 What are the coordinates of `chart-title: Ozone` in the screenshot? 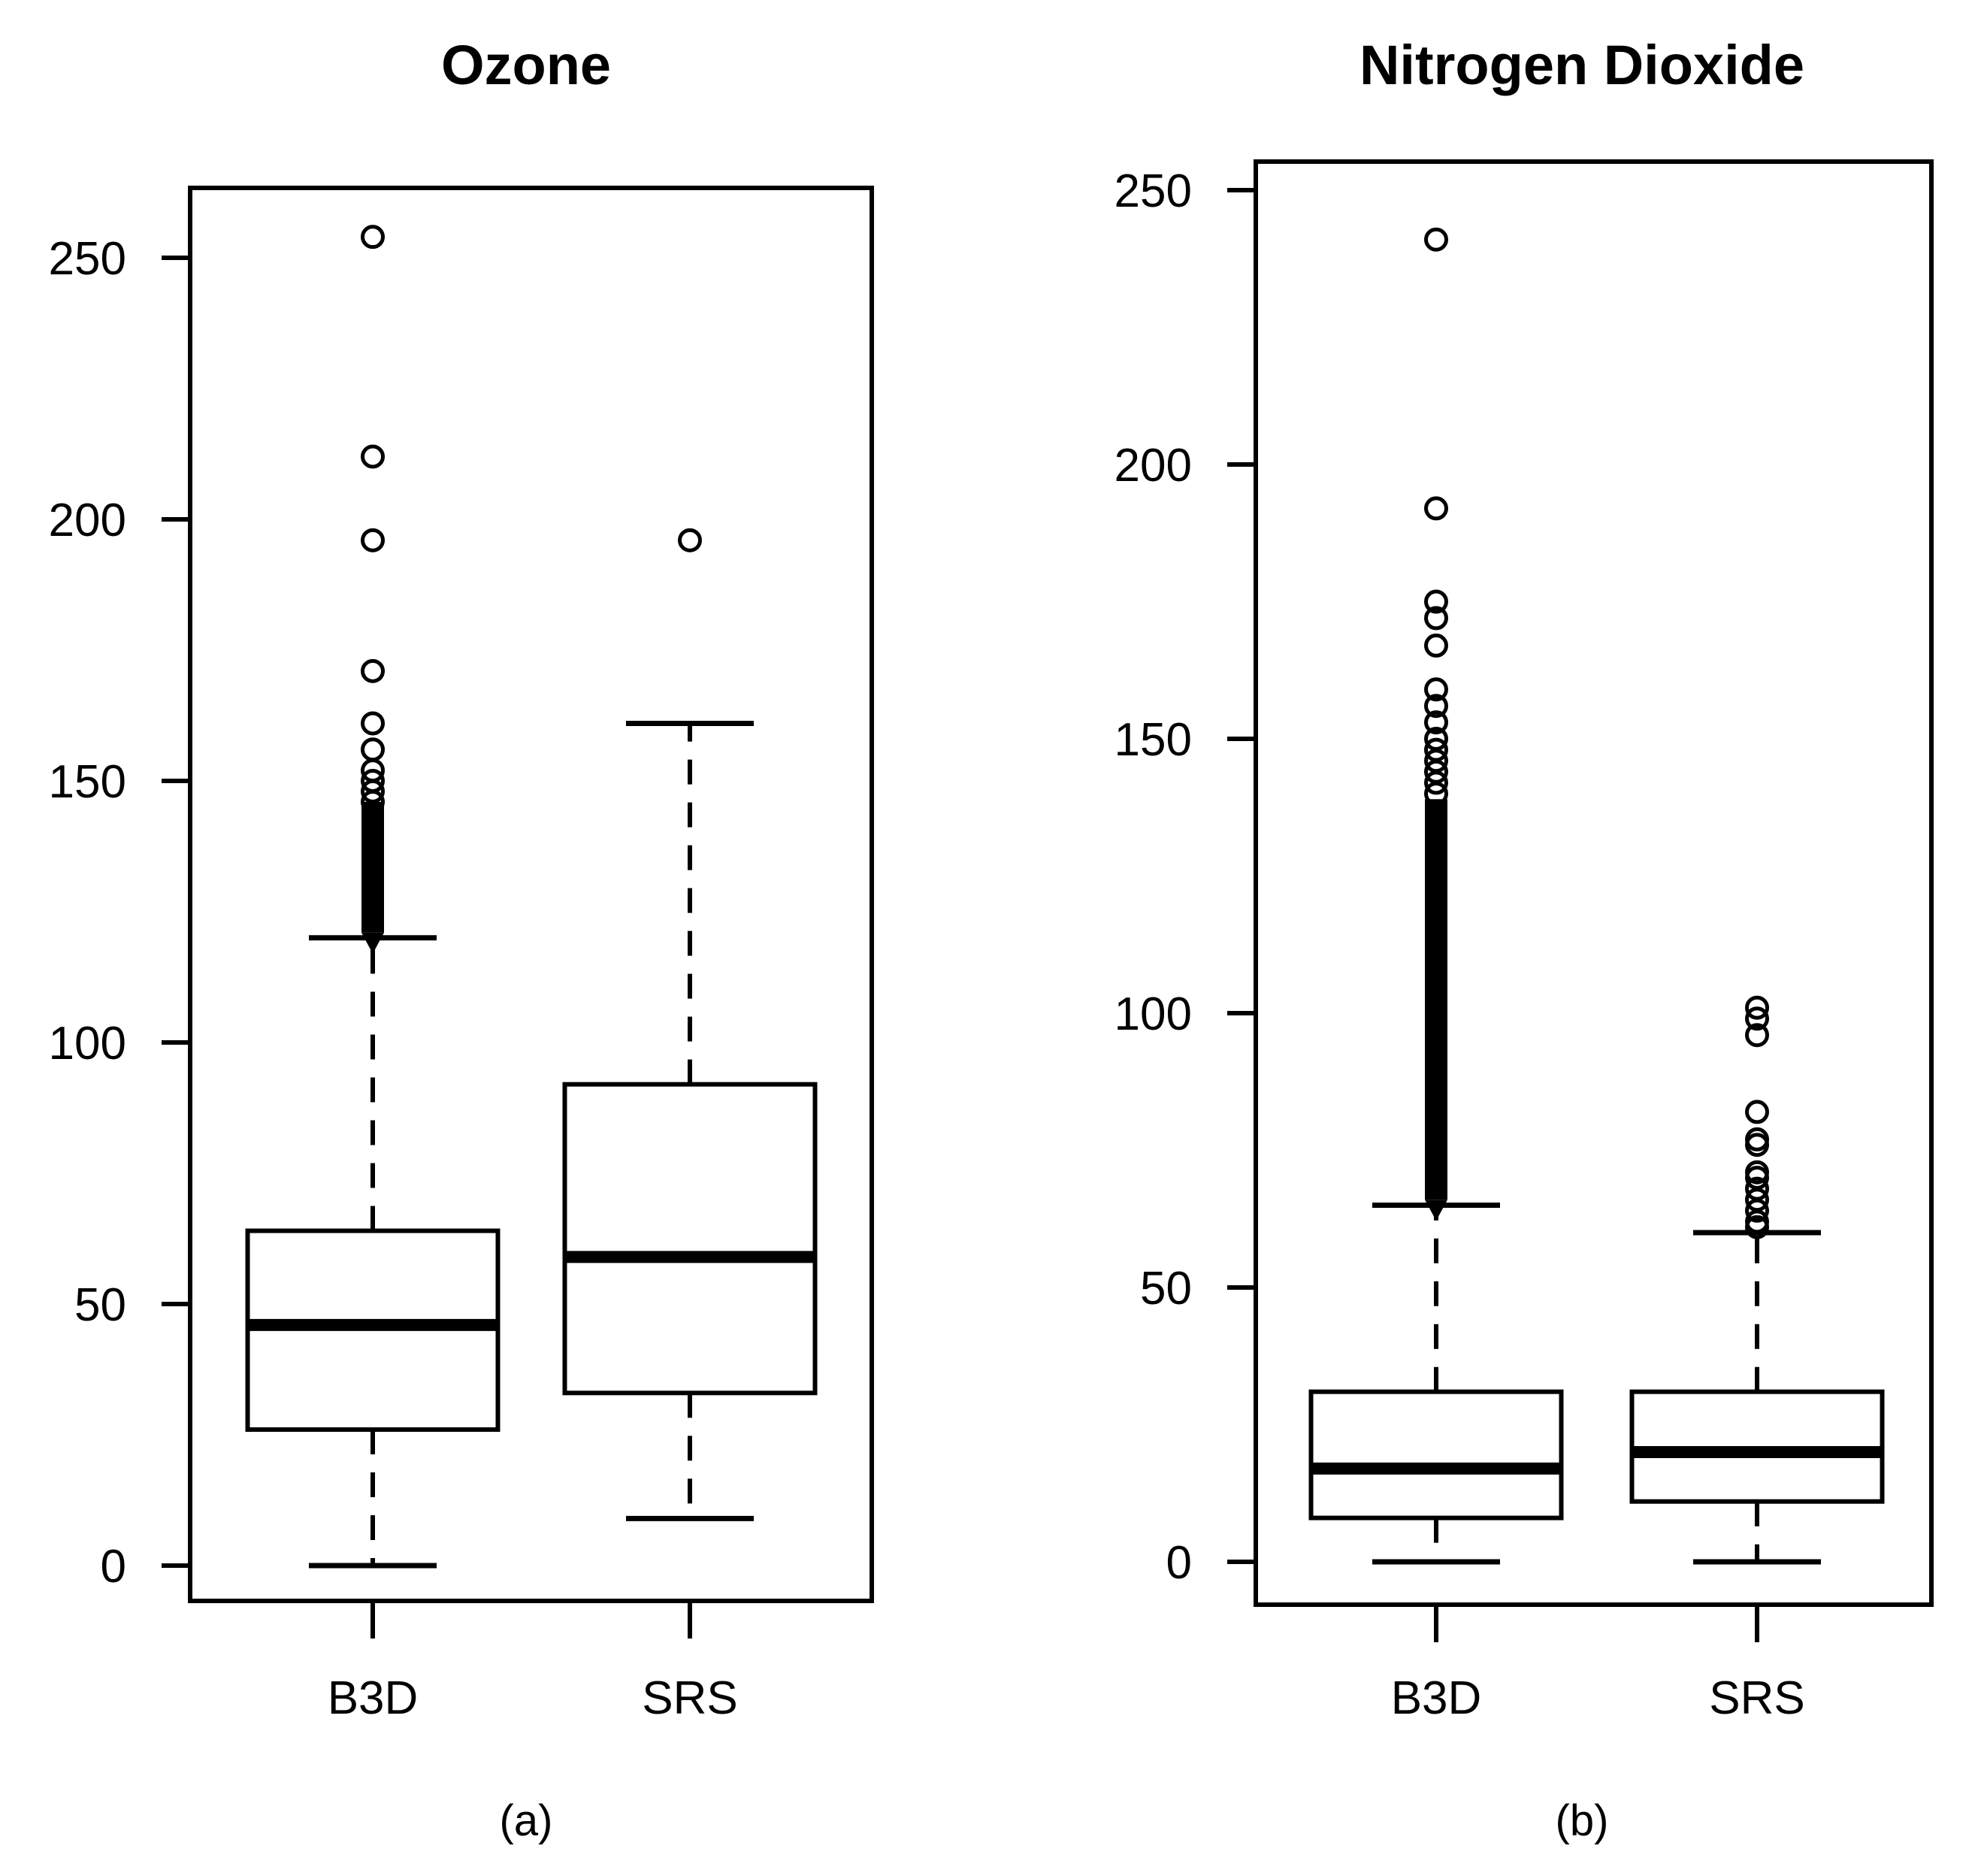 It's located at (526, 65).